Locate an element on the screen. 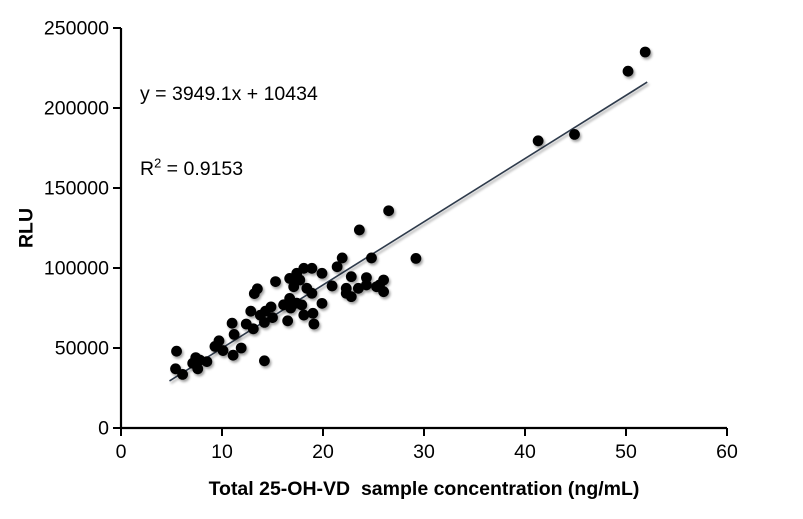 Image resolution: width=803 pixels, height=519 pixels. x-tick-label: 10 is located at coordinates (222, 452).